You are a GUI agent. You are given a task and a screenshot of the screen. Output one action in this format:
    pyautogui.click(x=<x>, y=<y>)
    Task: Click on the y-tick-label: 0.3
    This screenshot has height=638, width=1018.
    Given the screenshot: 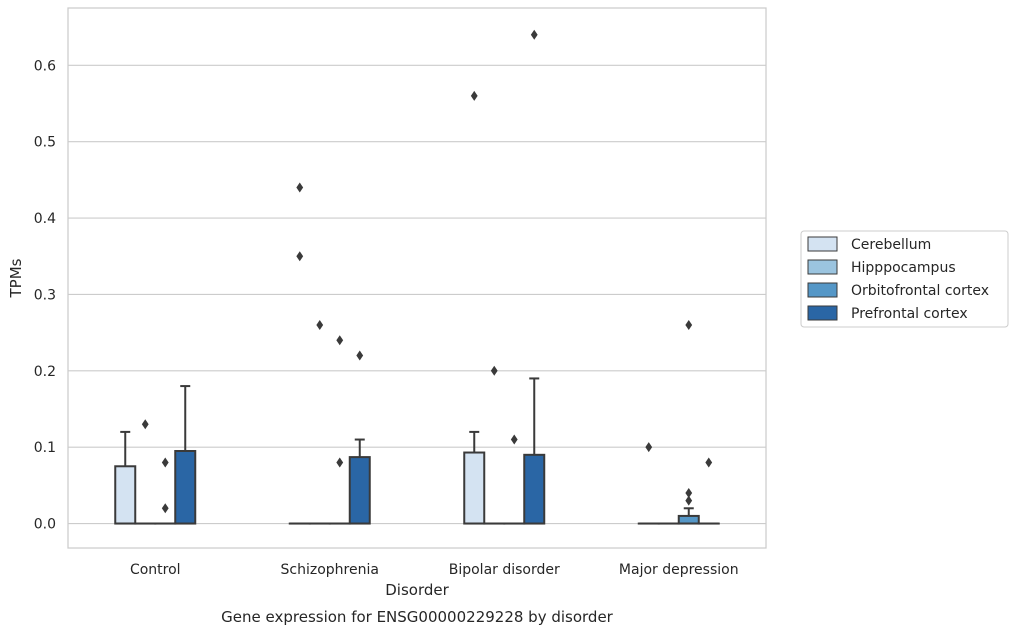 What is the action you would take?
    pyautogui.click(x=45, y=295)
    